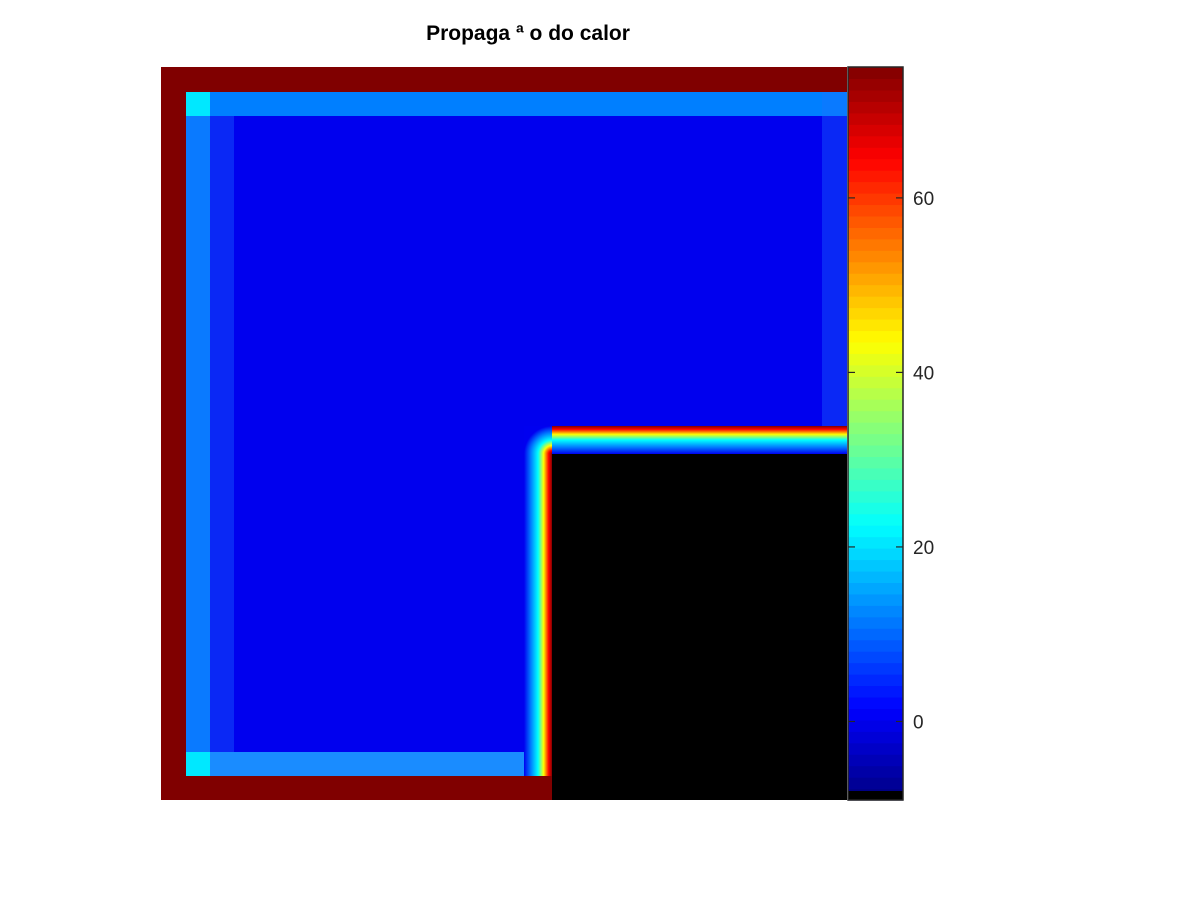  Describe the element at coordinates (918, 722) in the screenshot. I see `colorbar-tick-label: 0` at that location.